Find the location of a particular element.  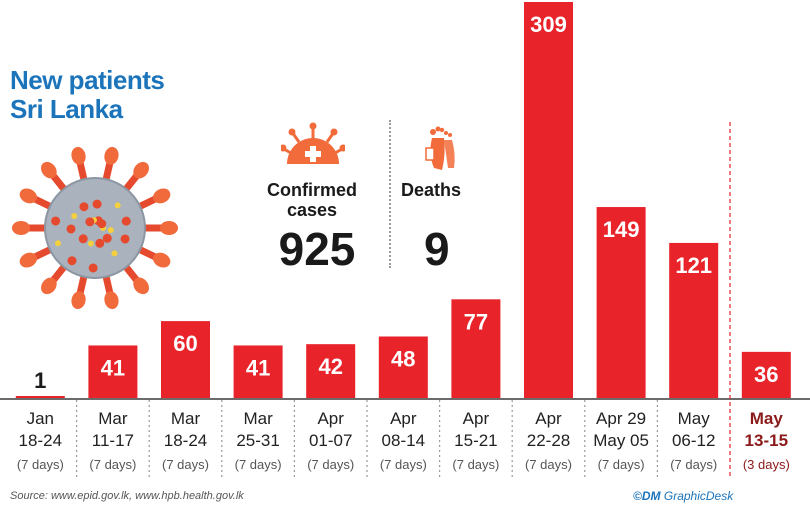

chart-title-line-2: Sri Lanka is located at coordinates (66, 109).